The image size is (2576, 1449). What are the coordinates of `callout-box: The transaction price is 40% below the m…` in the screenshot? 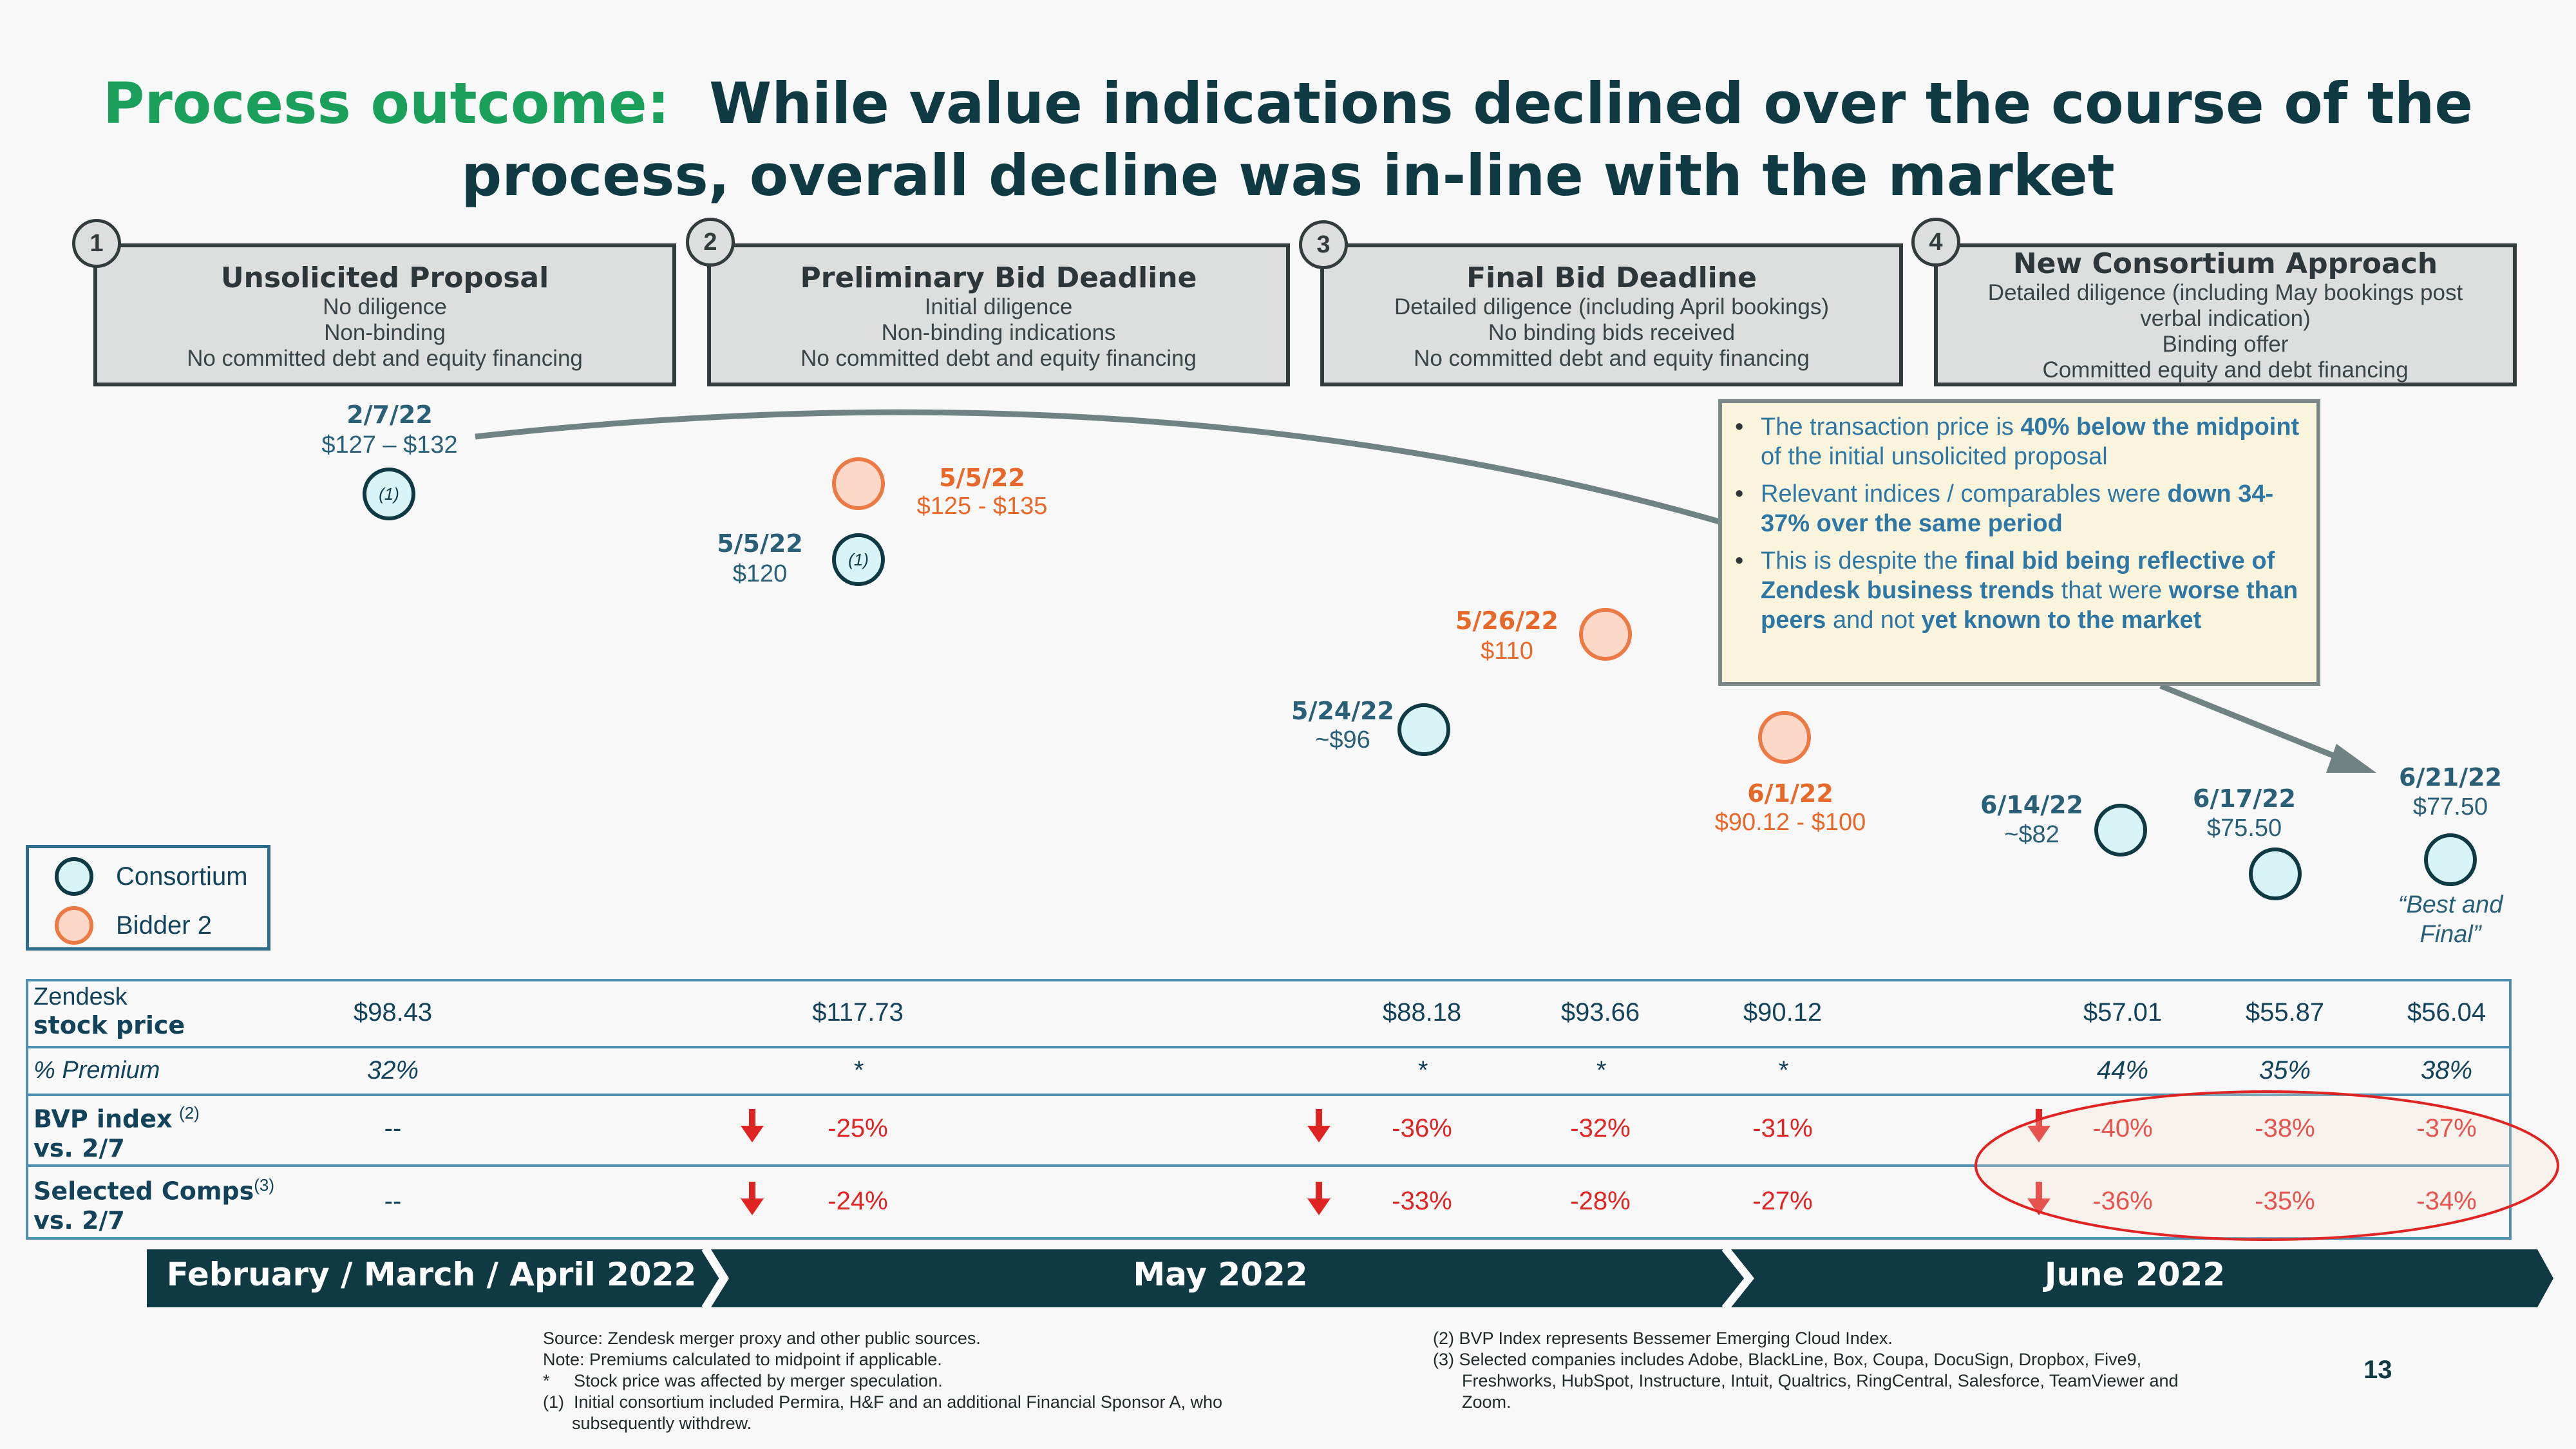 It's located at (2019, 542).